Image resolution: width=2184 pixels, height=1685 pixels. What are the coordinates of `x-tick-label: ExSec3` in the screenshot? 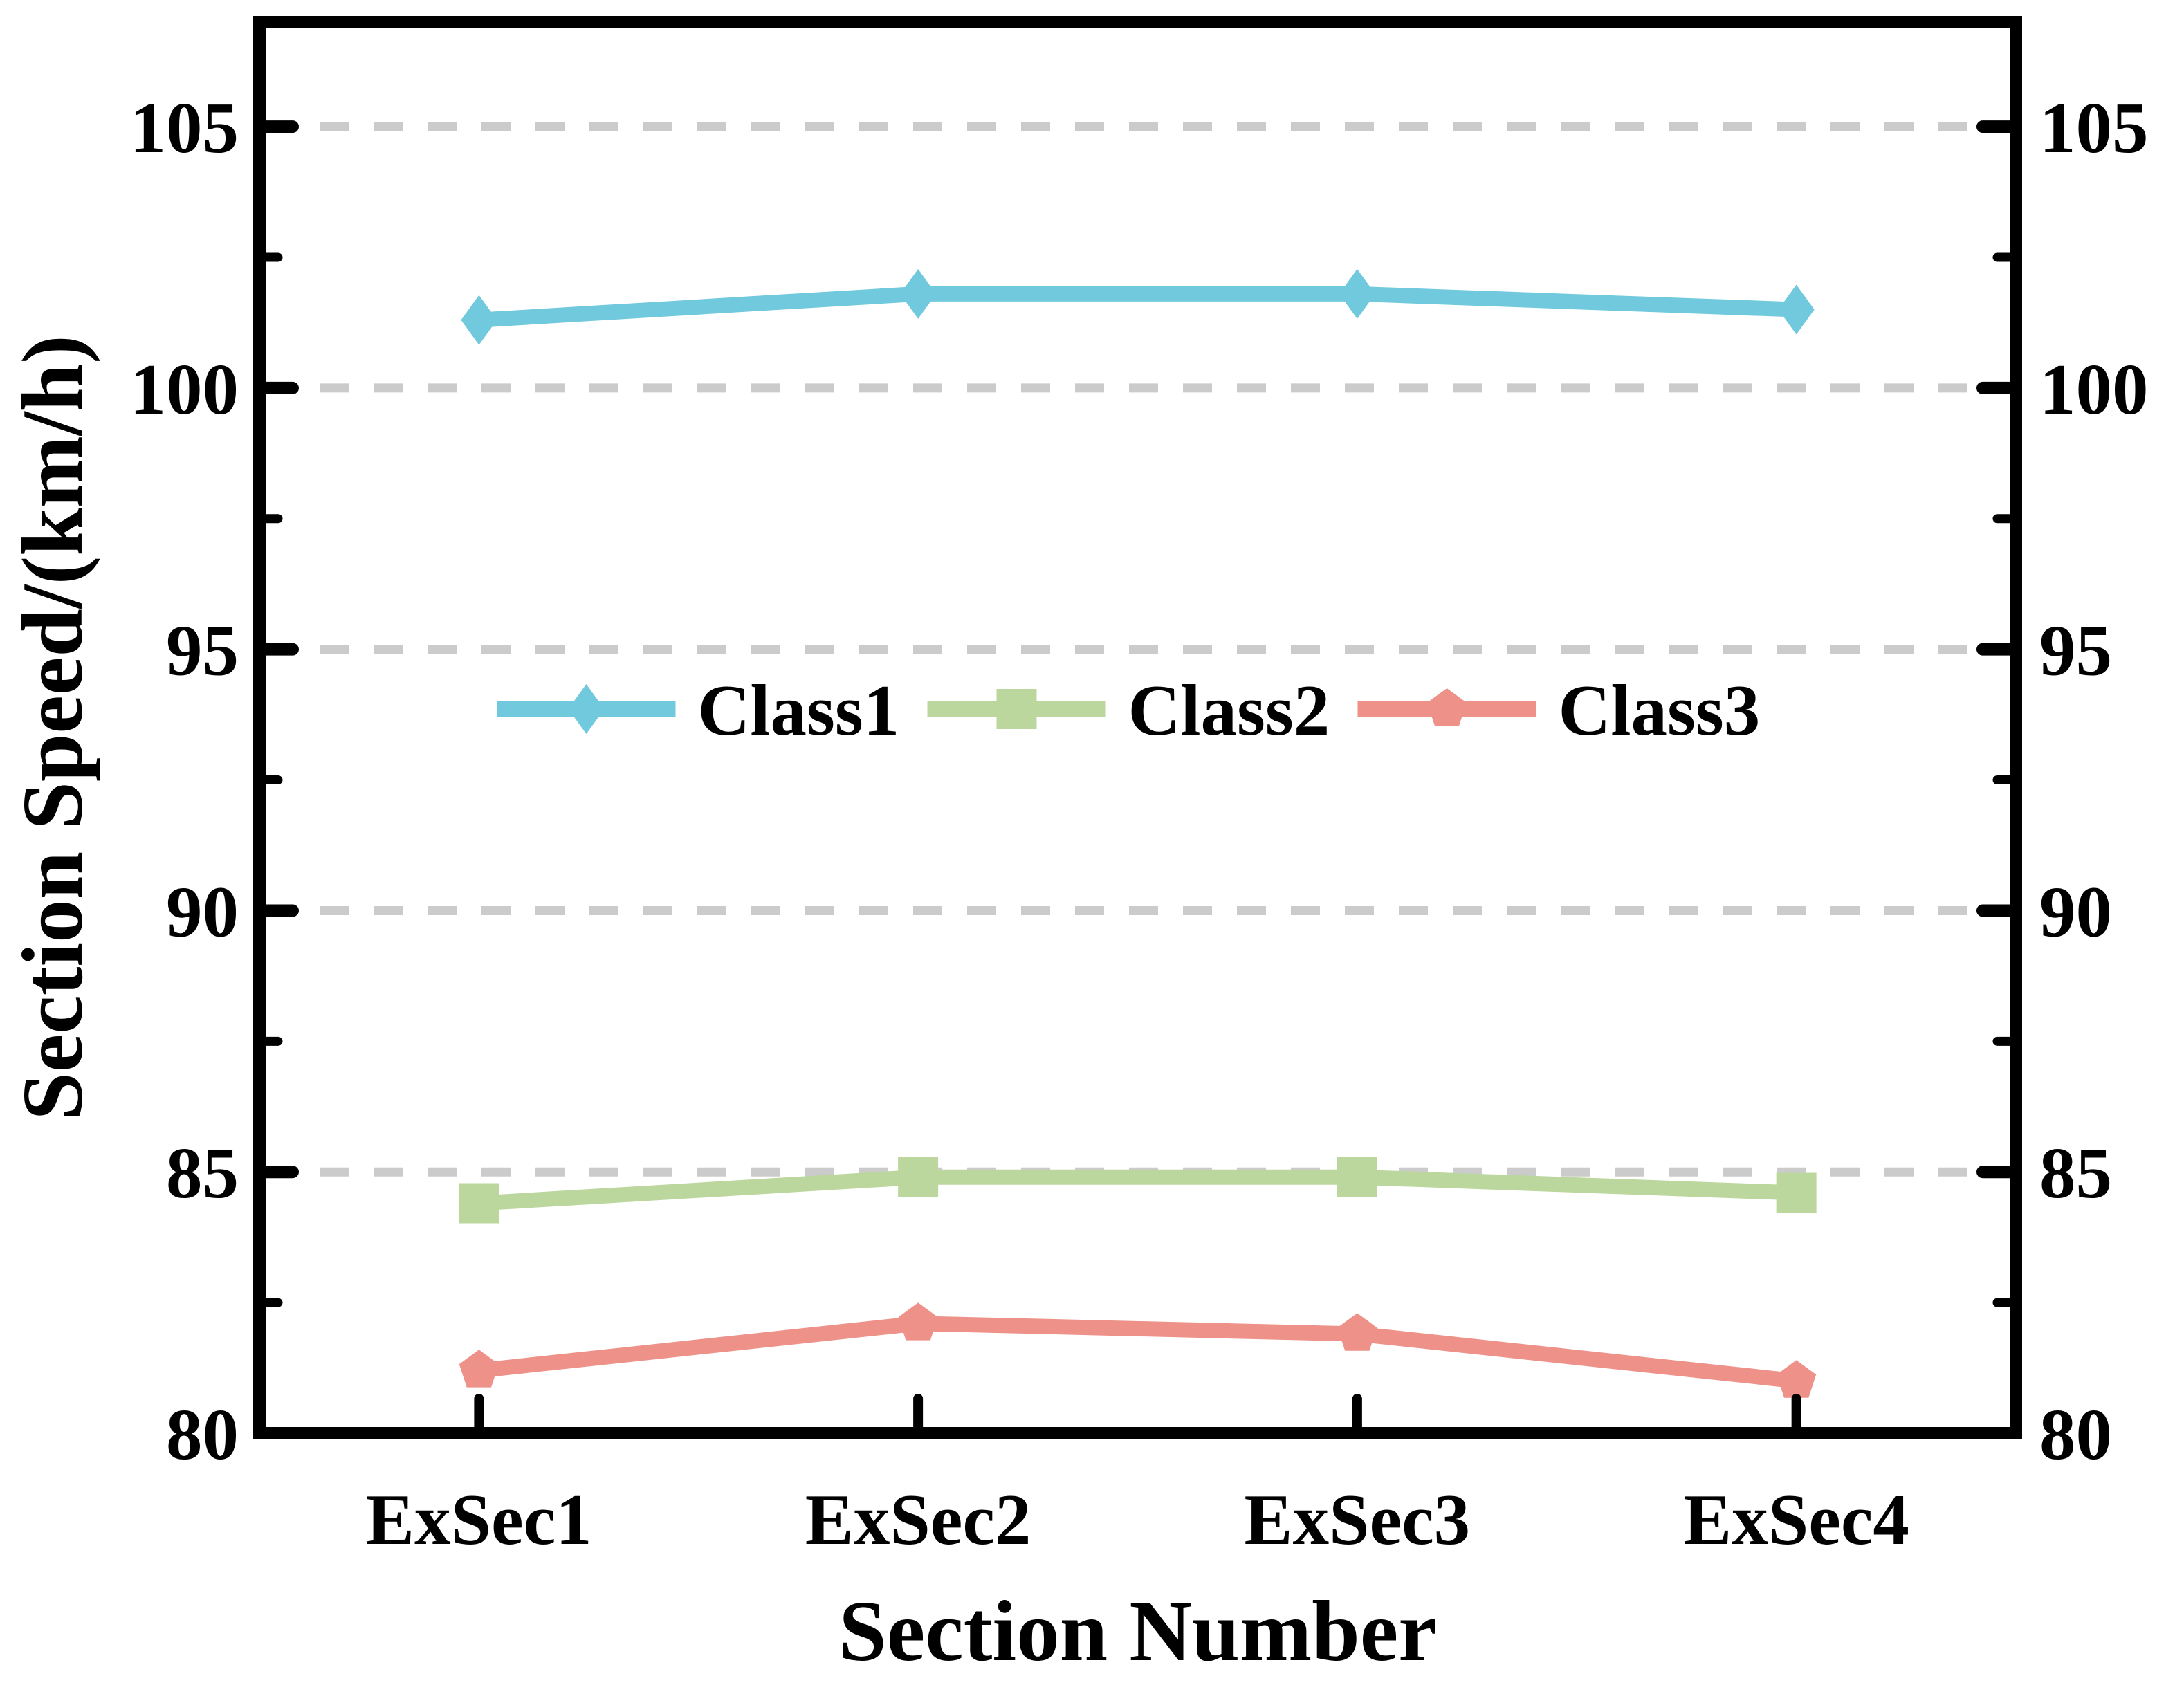 It's located at (1358, 1519).